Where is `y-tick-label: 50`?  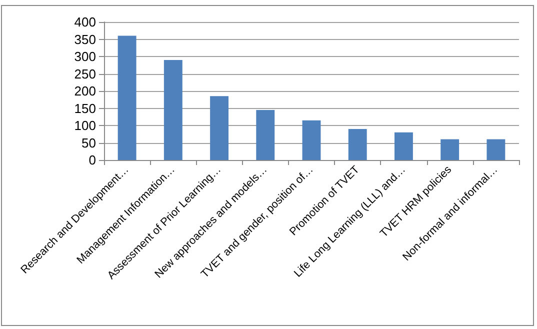 y-tick-label: 50 is located at coordinates (89, 142).